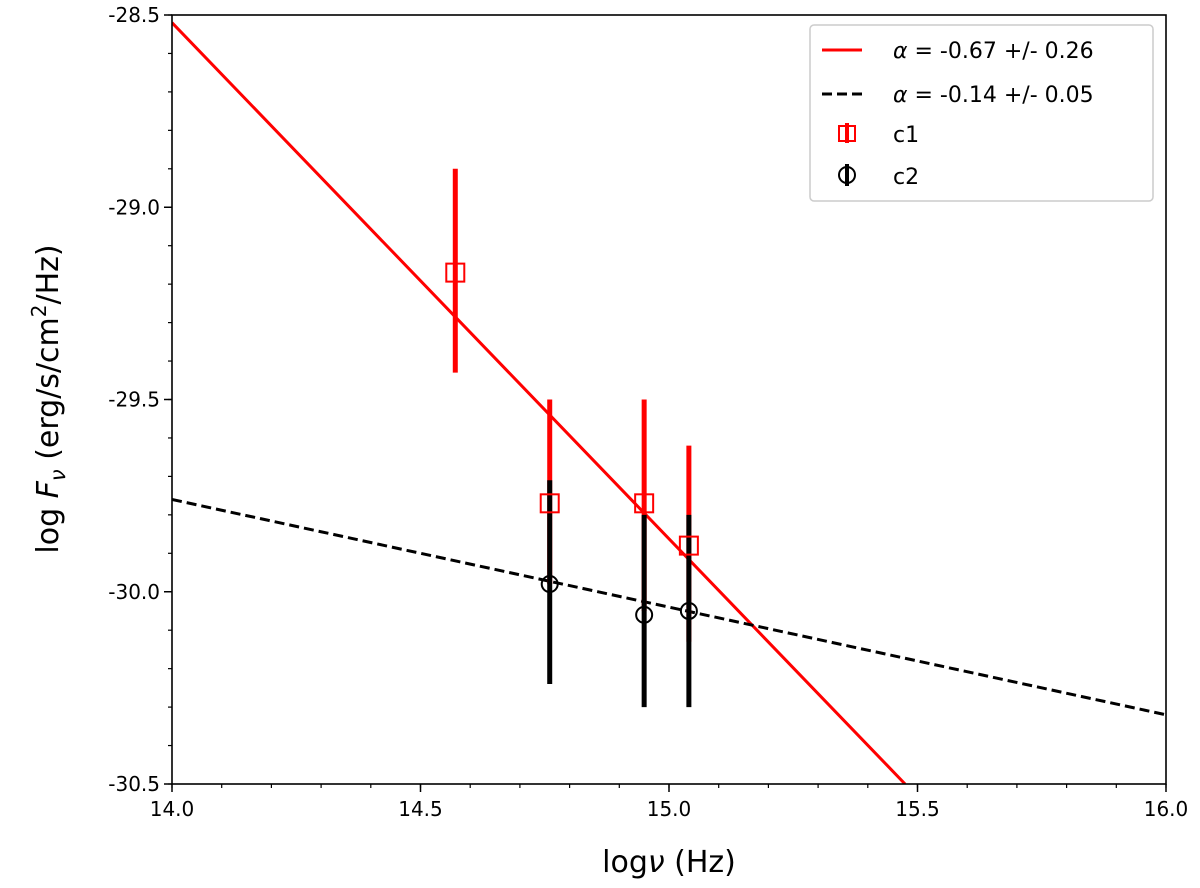 The height and width of the screenshot is (888, 1200). Describe the element at coordinates (906, 177) in the screenshot. I see `legend-c2-label: c2` at that location.